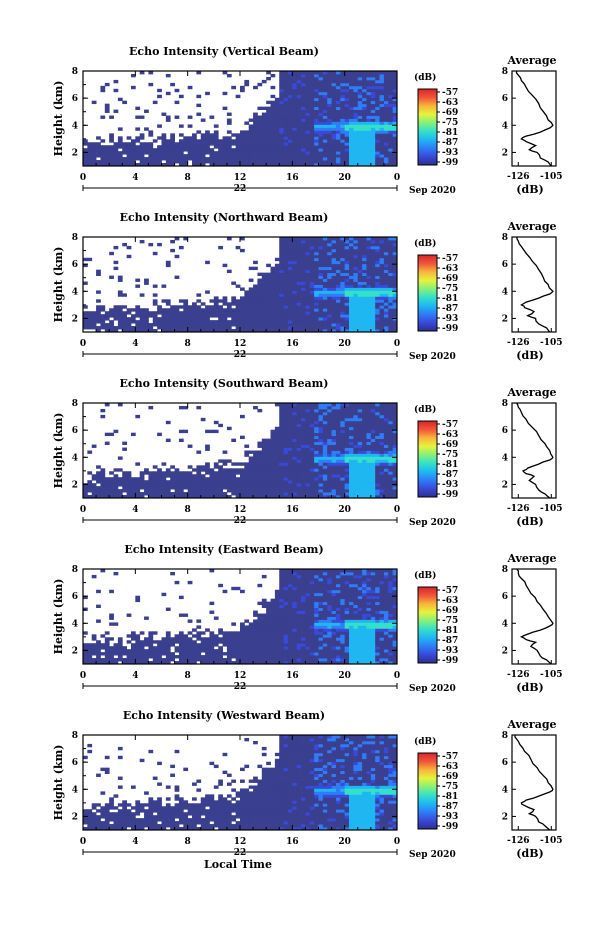 This screenshot has height=929, width=611. What do you see at coordinates (240, 451) in the screenshot?
I see `heatmap-field` at bounding box center [240, 451].